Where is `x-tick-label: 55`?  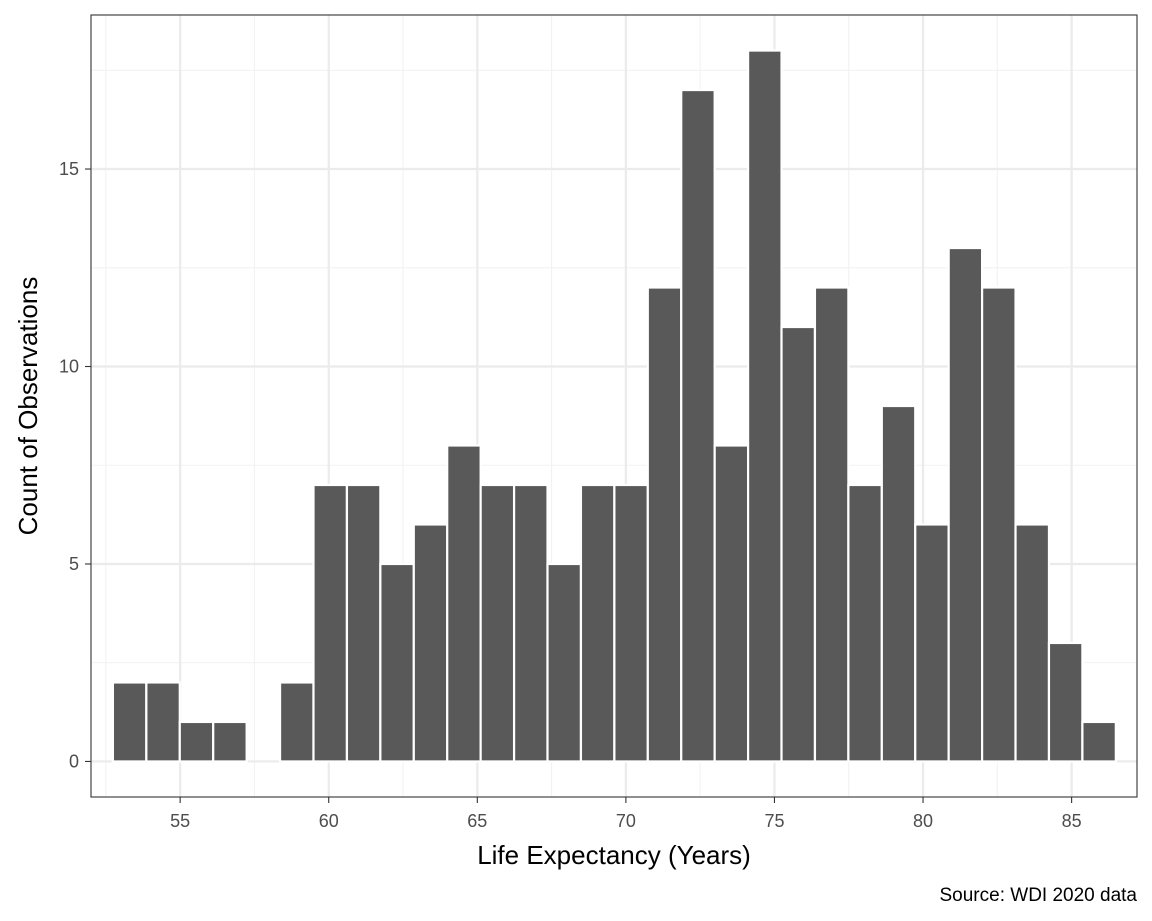 x-tick-label: 55 is located at coordinates (180, 821).